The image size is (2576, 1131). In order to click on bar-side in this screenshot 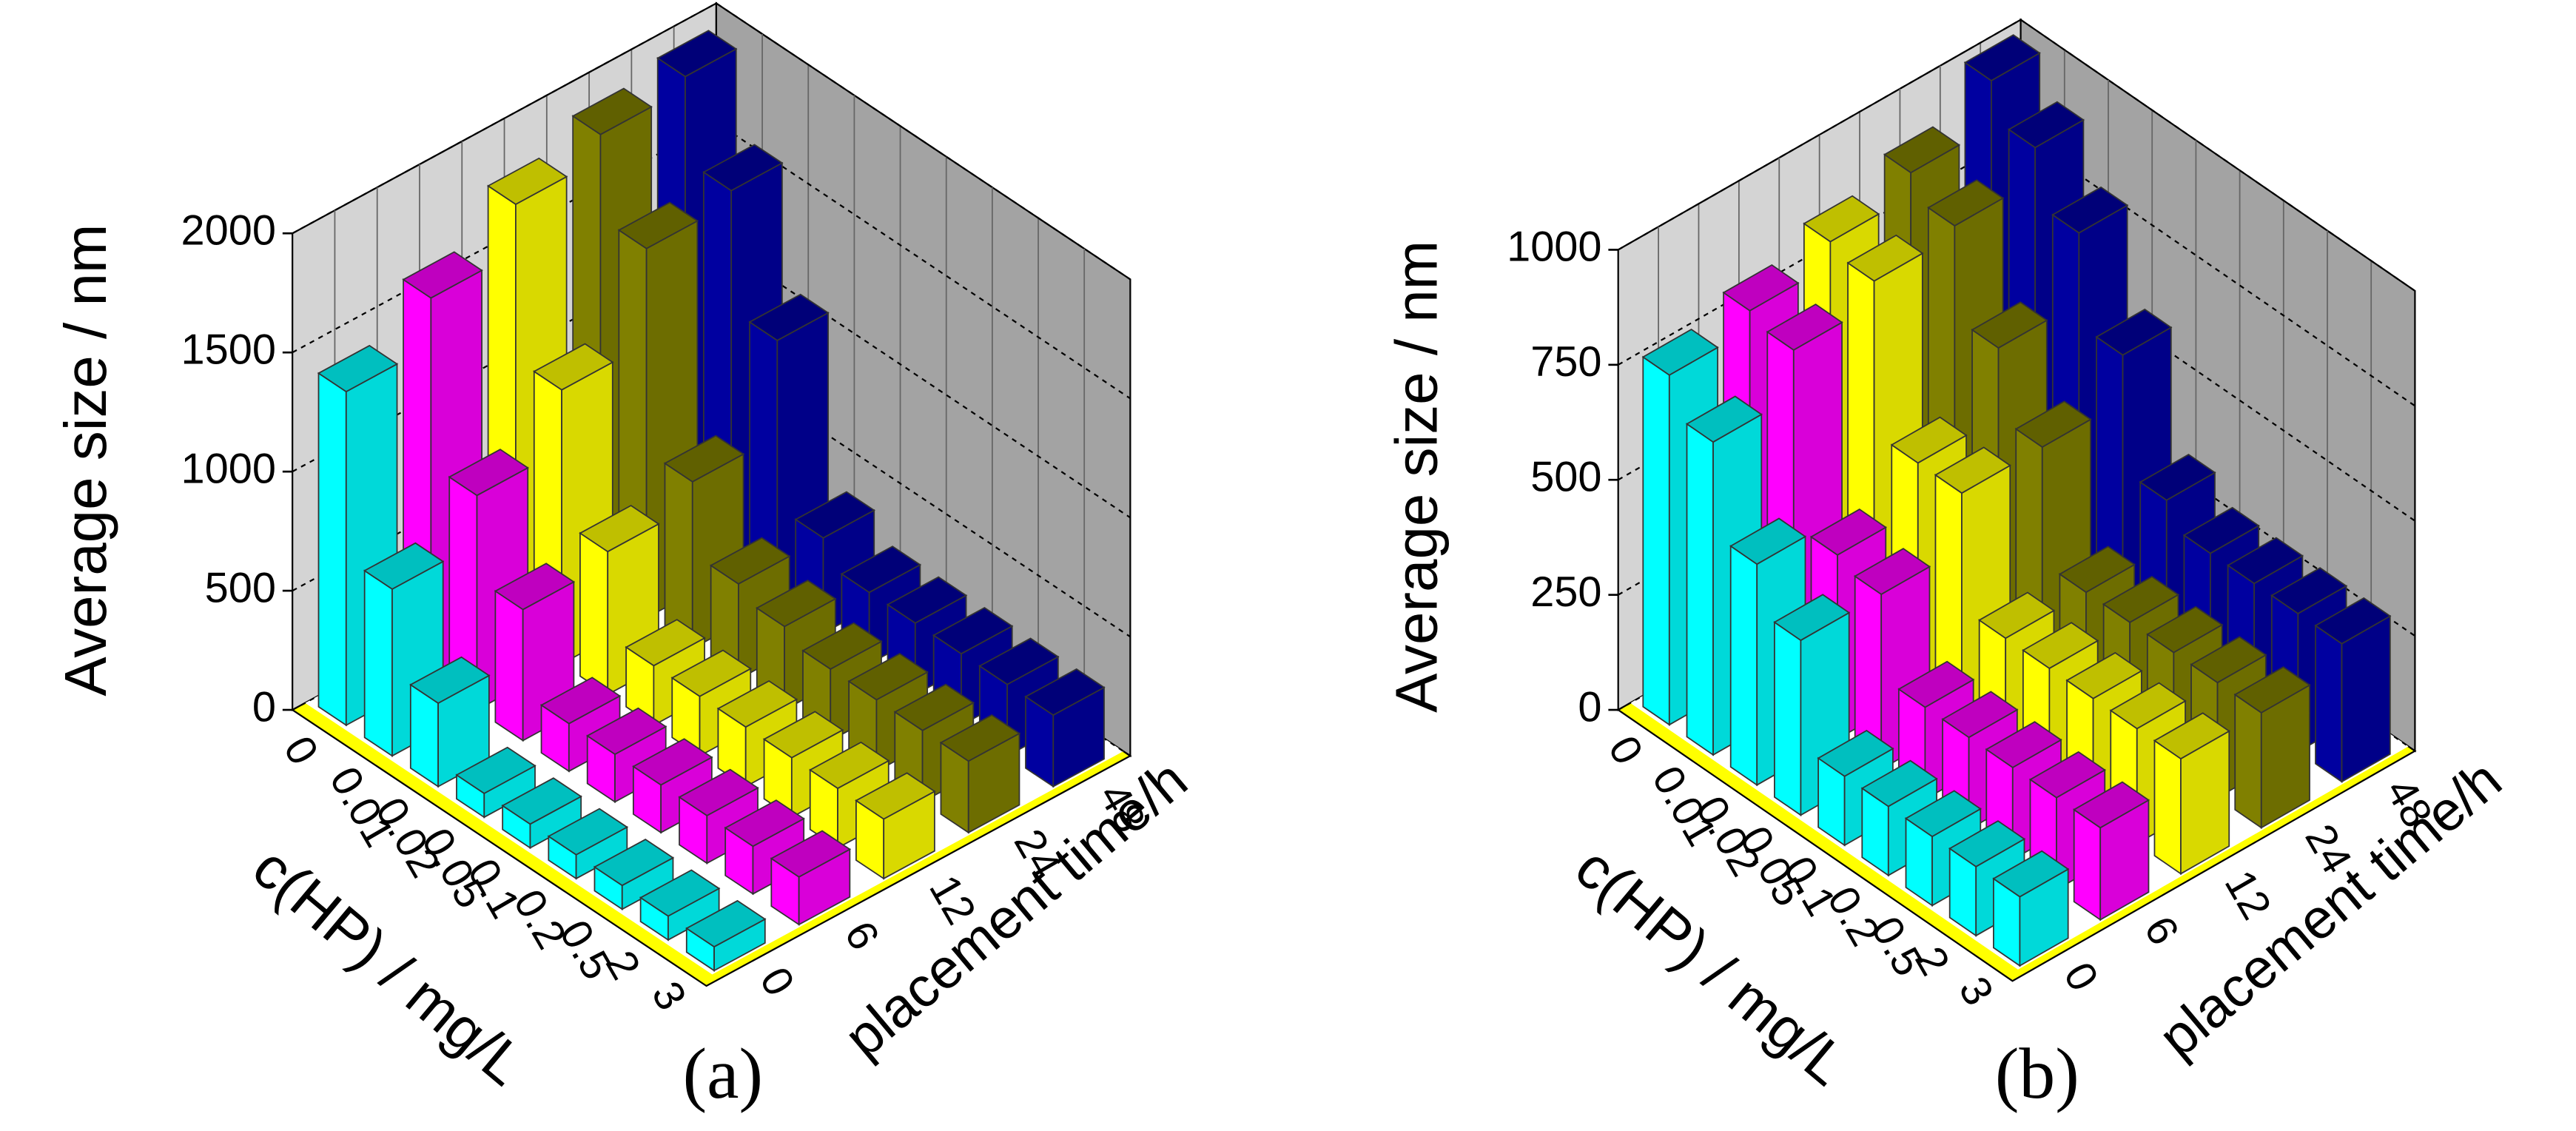, I will do `click(2366, 698)`.